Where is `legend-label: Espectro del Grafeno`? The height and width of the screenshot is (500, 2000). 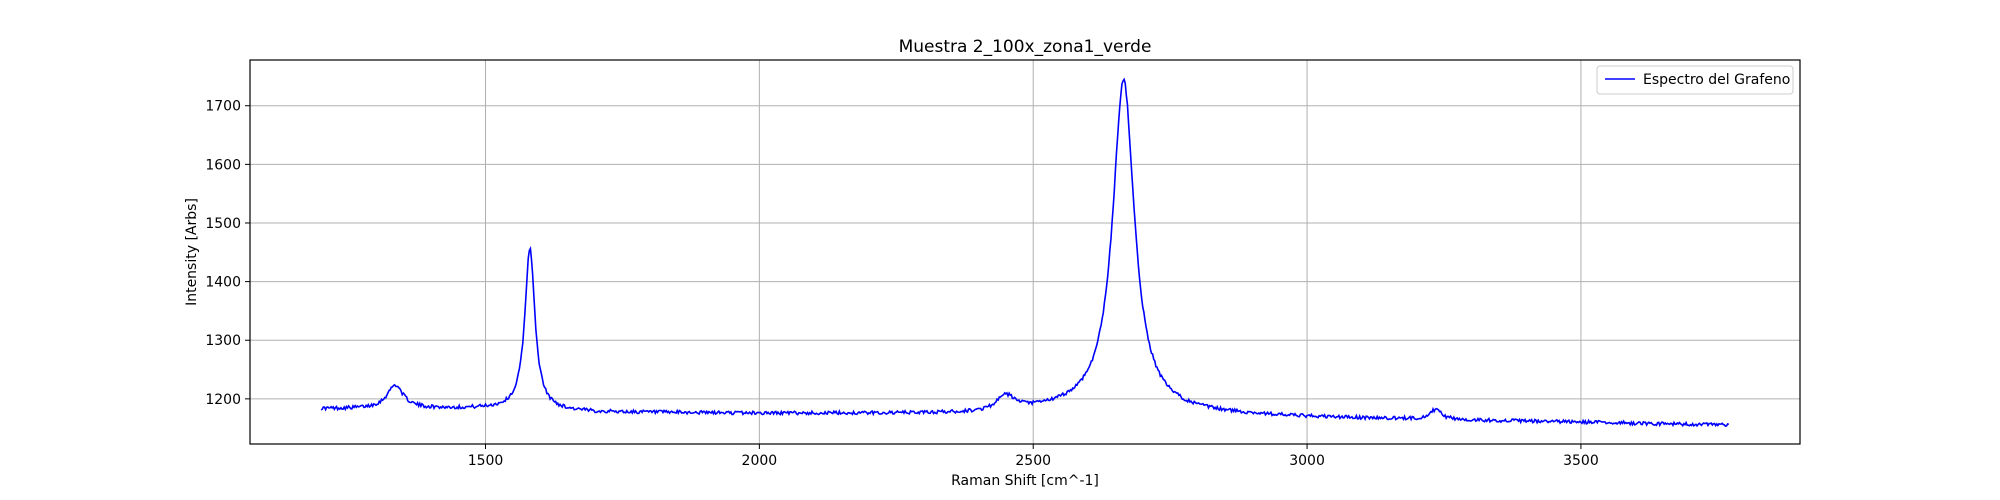 legend-label: Espectro del Grafeno is located at coordinates (1716, 80).